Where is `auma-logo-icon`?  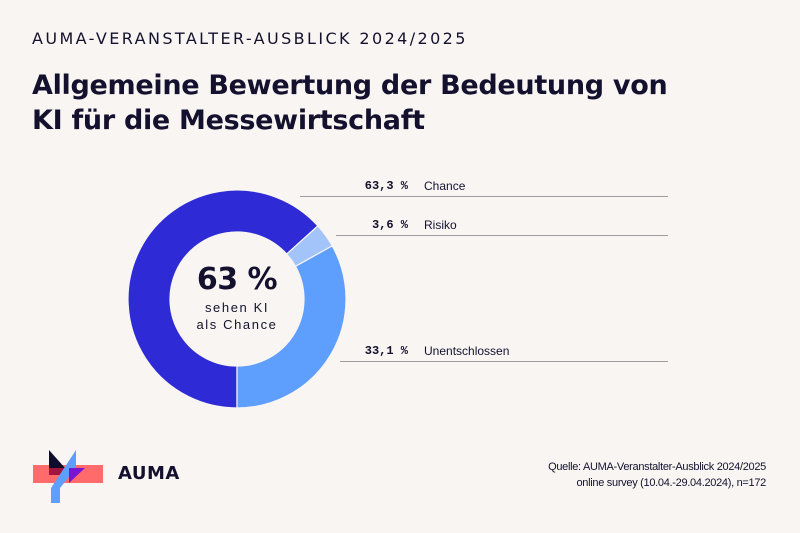 auma-logo-icon is located at coordinates (68, 476).